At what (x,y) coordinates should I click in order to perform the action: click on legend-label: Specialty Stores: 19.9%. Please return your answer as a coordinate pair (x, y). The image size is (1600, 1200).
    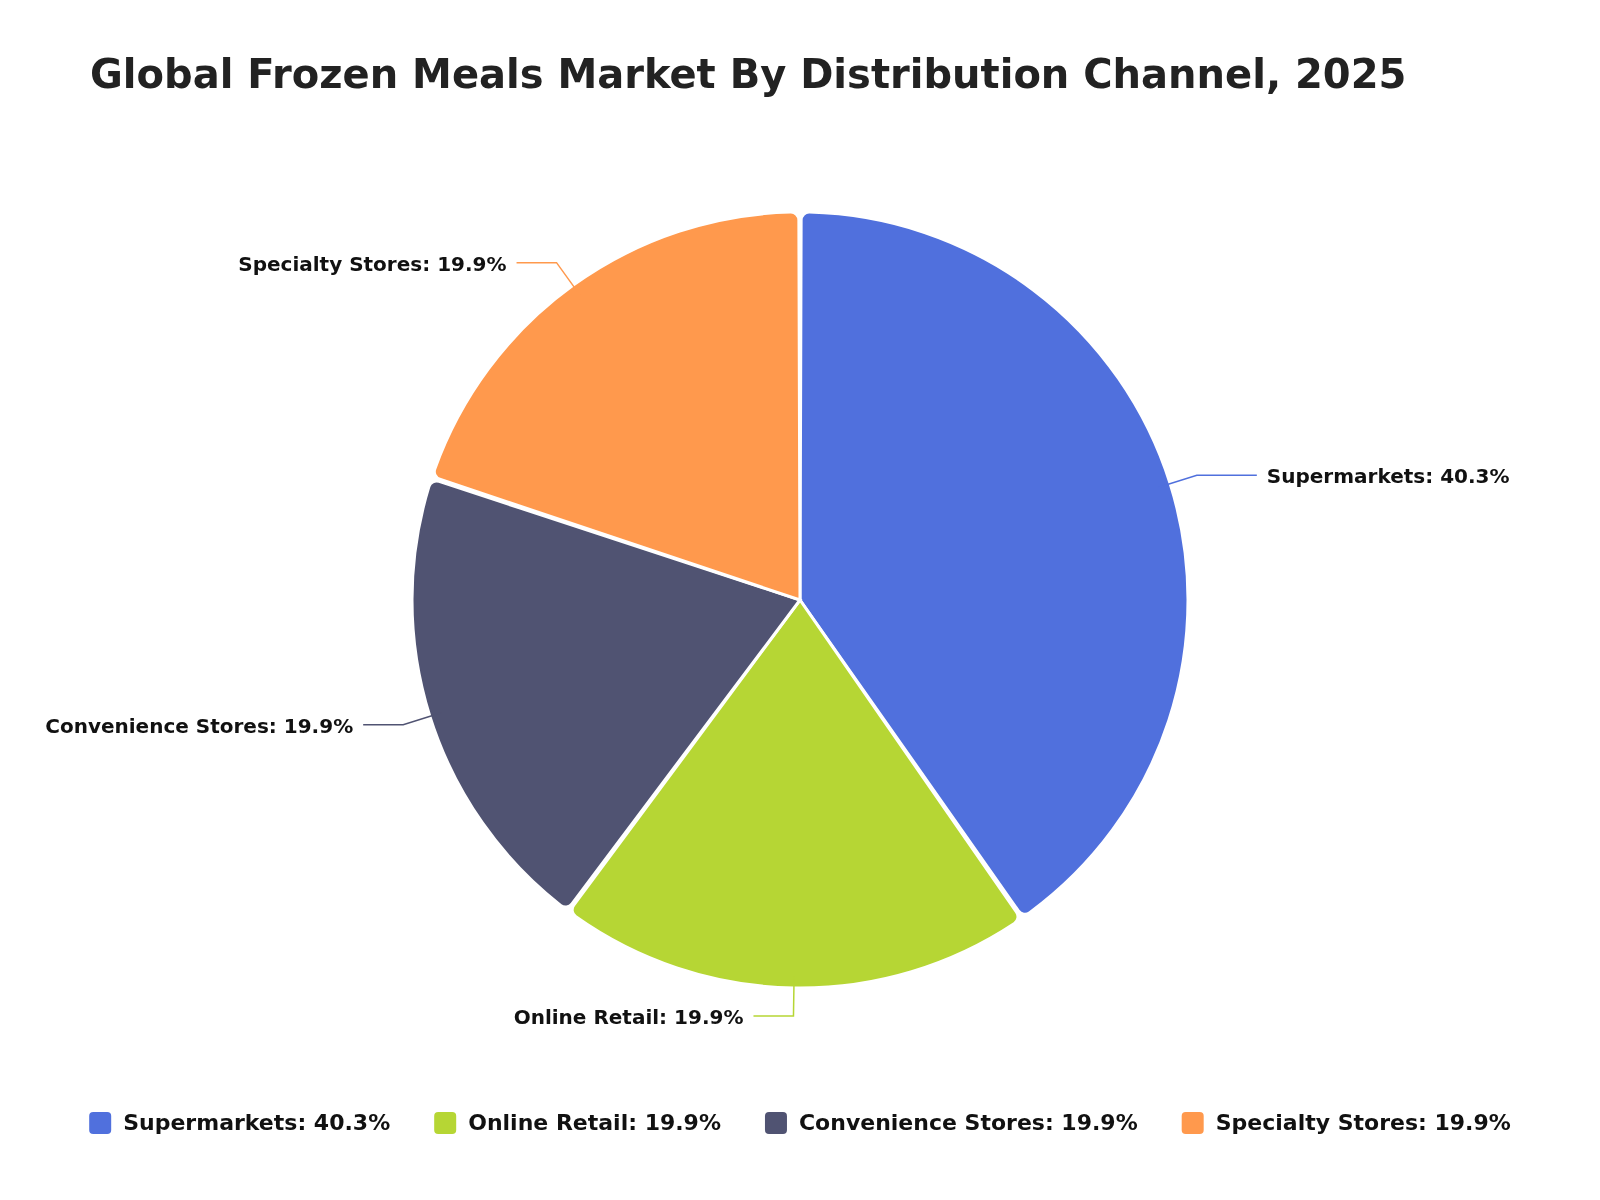
    Looking at the image, I should click on (1363, 1122).